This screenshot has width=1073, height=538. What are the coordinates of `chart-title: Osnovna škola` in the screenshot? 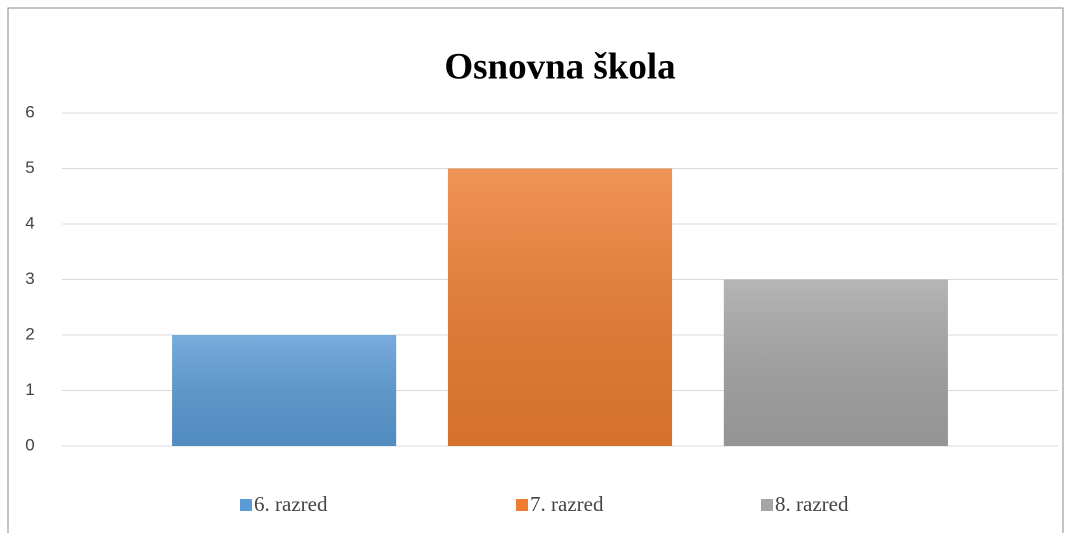 It's located at (559, 66).